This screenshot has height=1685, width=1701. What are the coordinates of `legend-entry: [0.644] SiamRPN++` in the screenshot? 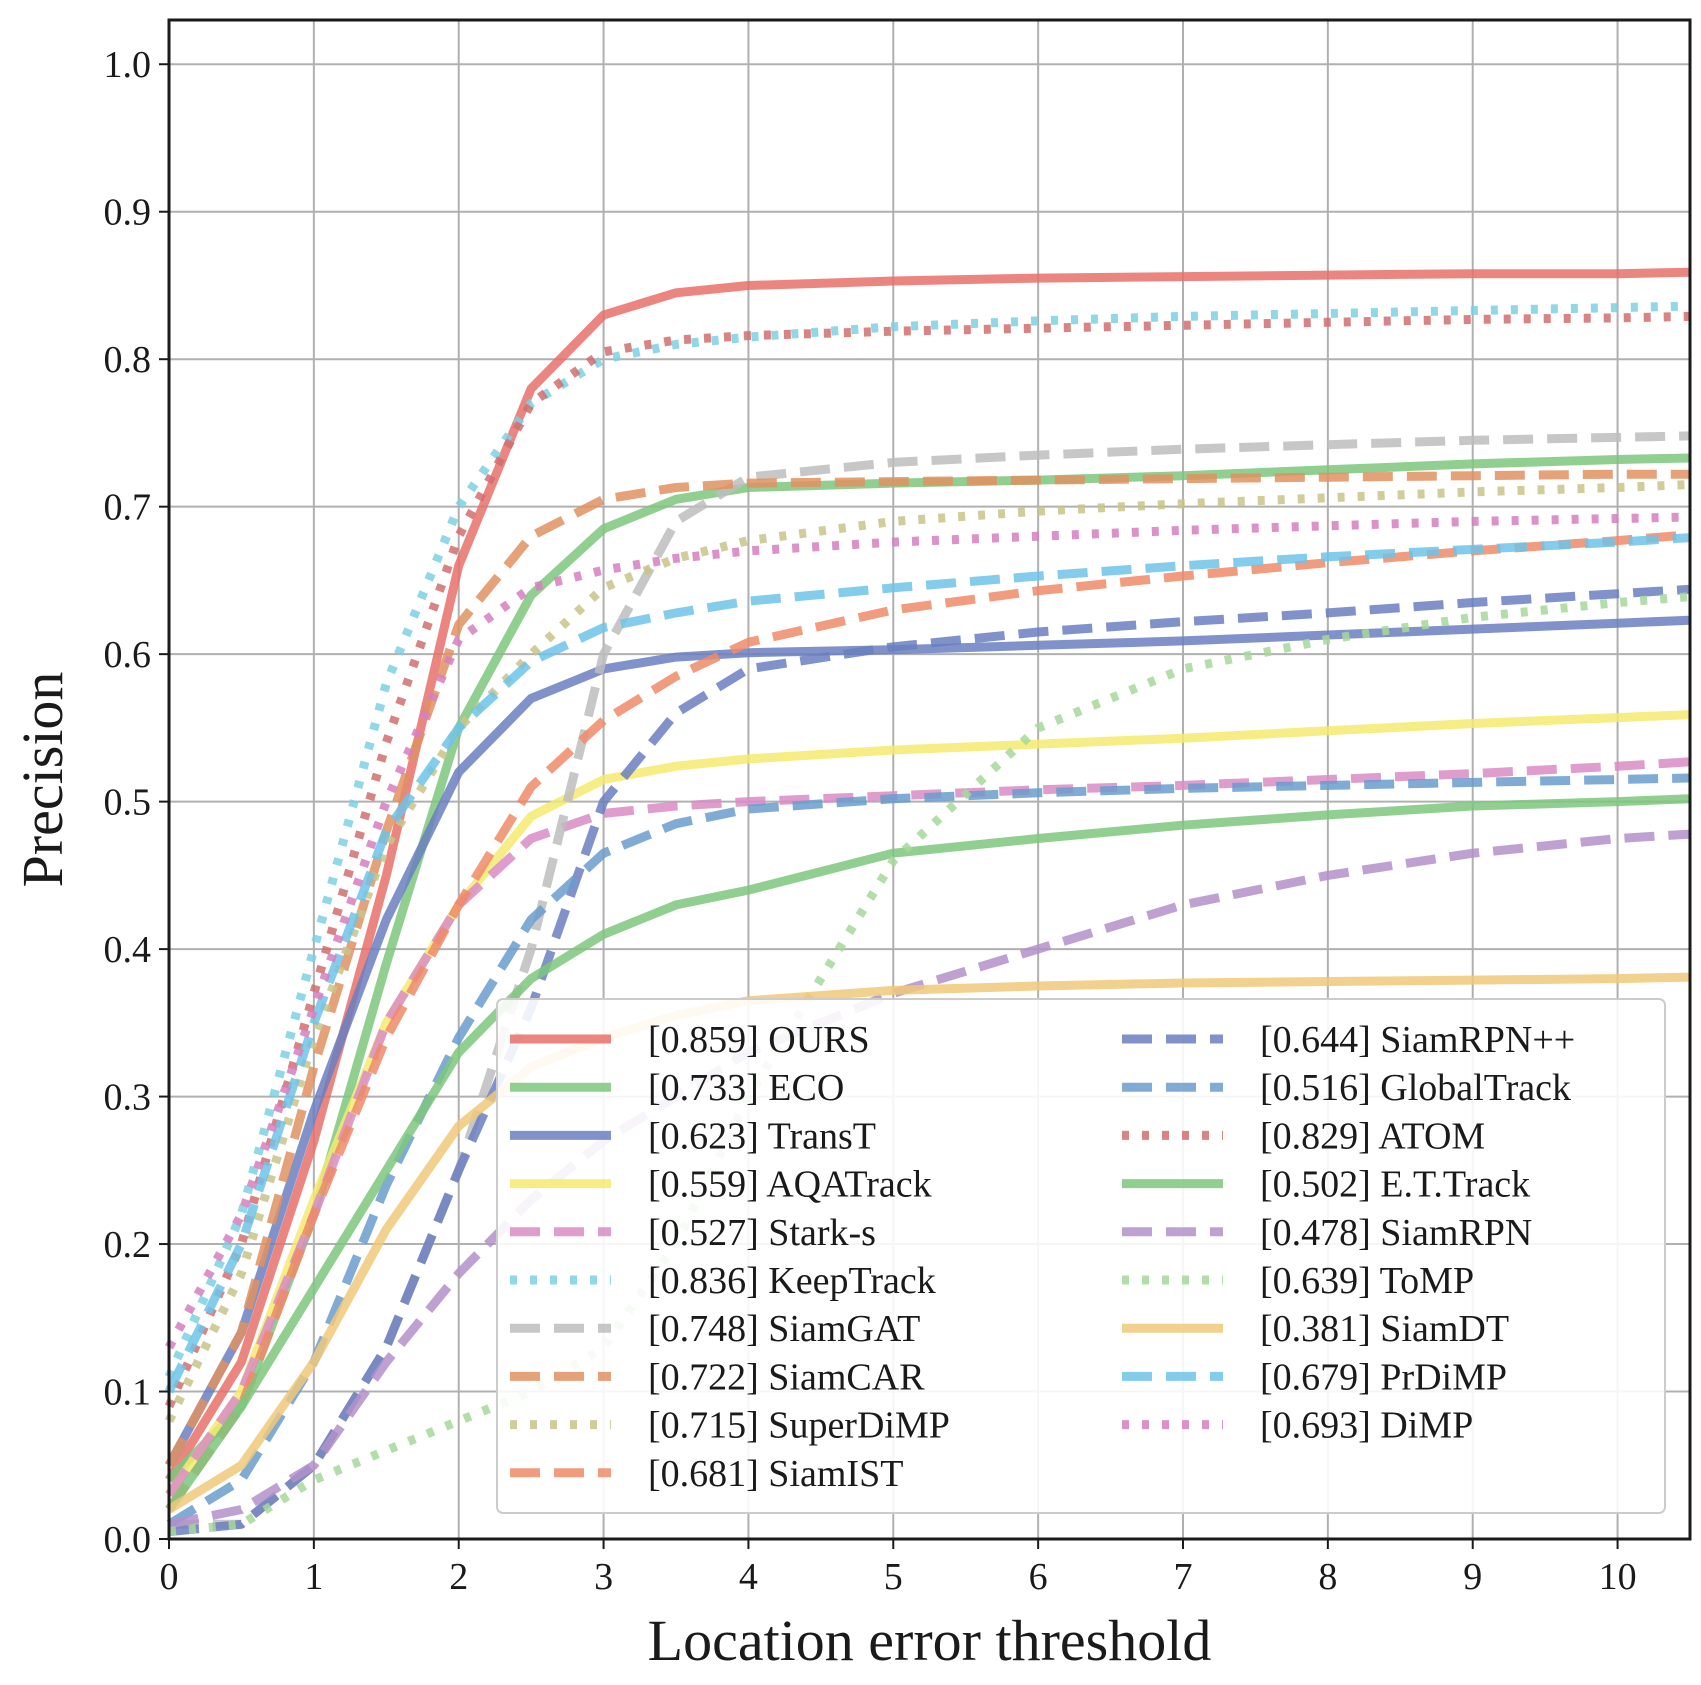 It's located at (1417, 1040).